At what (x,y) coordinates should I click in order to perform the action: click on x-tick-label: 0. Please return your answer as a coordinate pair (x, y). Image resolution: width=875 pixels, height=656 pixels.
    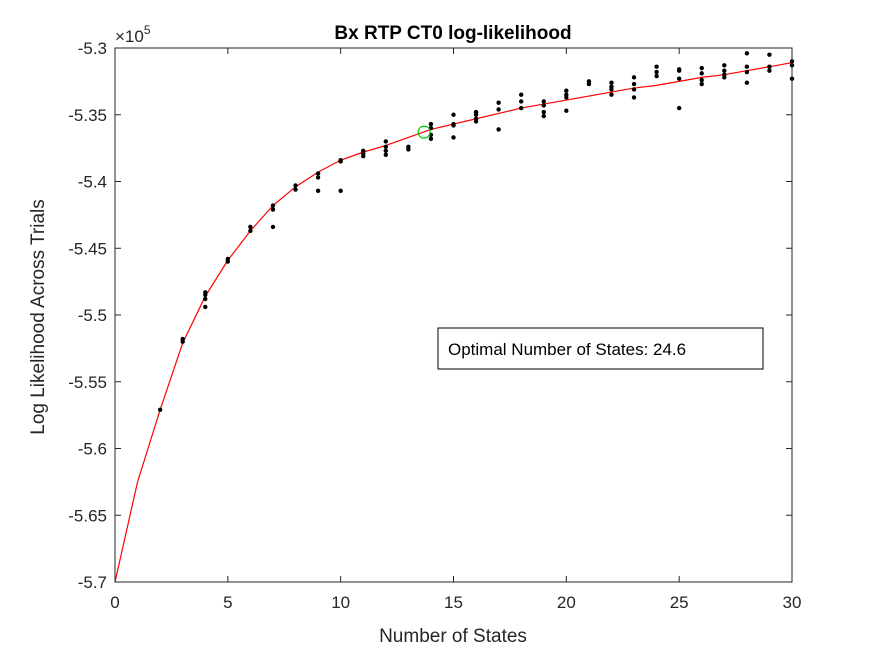
    Looking at the image, I should click on (114, 602).